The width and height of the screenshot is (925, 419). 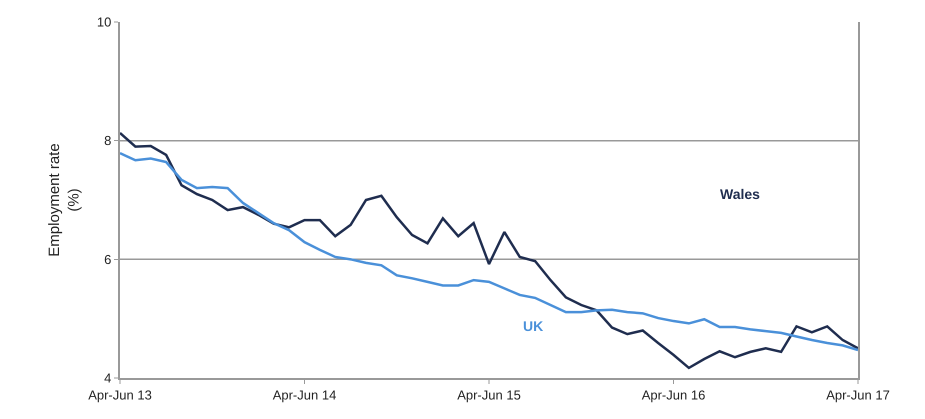 I want to click on y-axis-title: Employment rate (%), so click(x=64, y=200).